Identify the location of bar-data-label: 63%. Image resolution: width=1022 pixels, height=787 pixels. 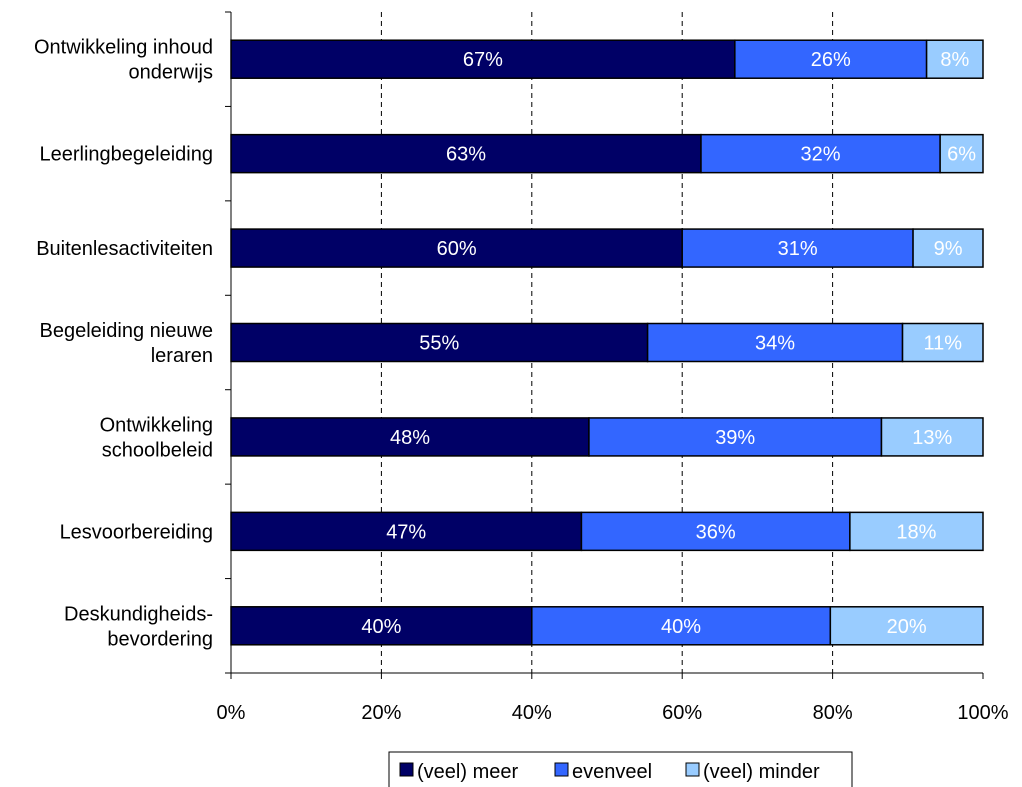
(466, 155).